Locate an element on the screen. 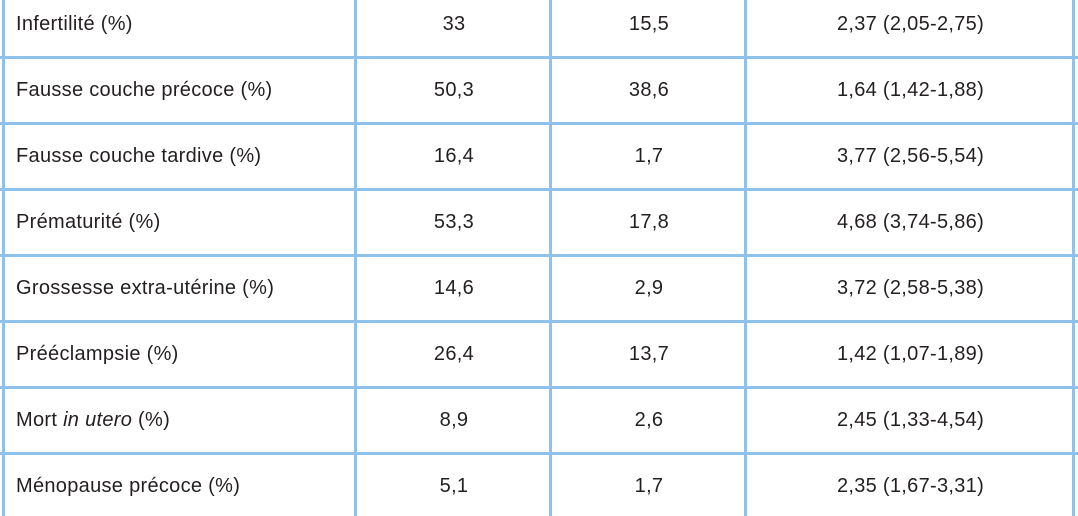 The width and height of the screenshot is (1078, 516). cell-value: 26,4 is located at coordinates (454, 353).